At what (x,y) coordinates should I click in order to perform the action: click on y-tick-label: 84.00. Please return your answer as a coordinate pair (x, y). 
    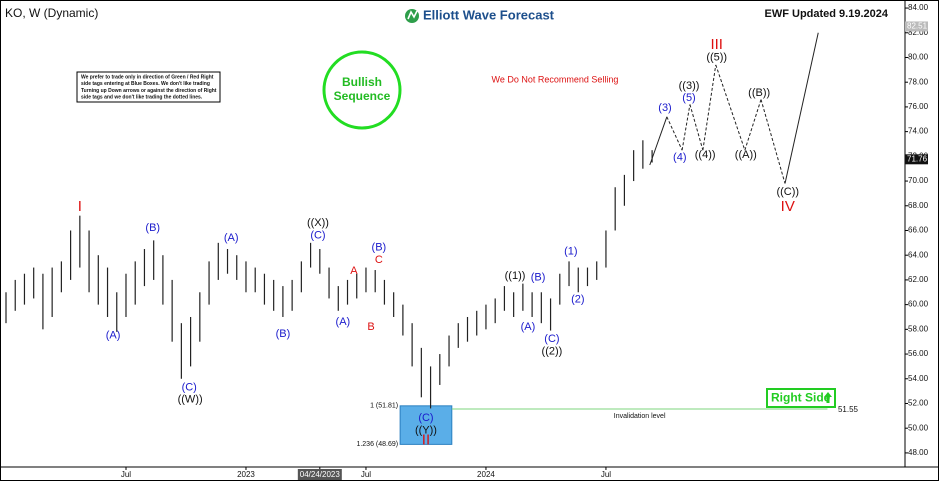
    Looking at the image, I should click on (918, 7).